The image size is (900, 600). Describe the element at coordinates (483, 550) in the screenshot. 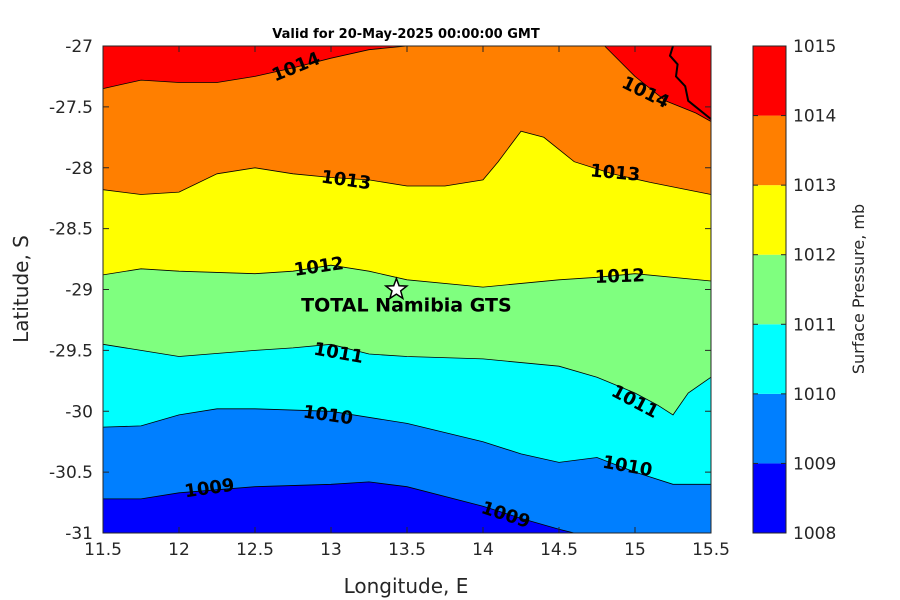

I see `x-tick-label: 14` at that location.